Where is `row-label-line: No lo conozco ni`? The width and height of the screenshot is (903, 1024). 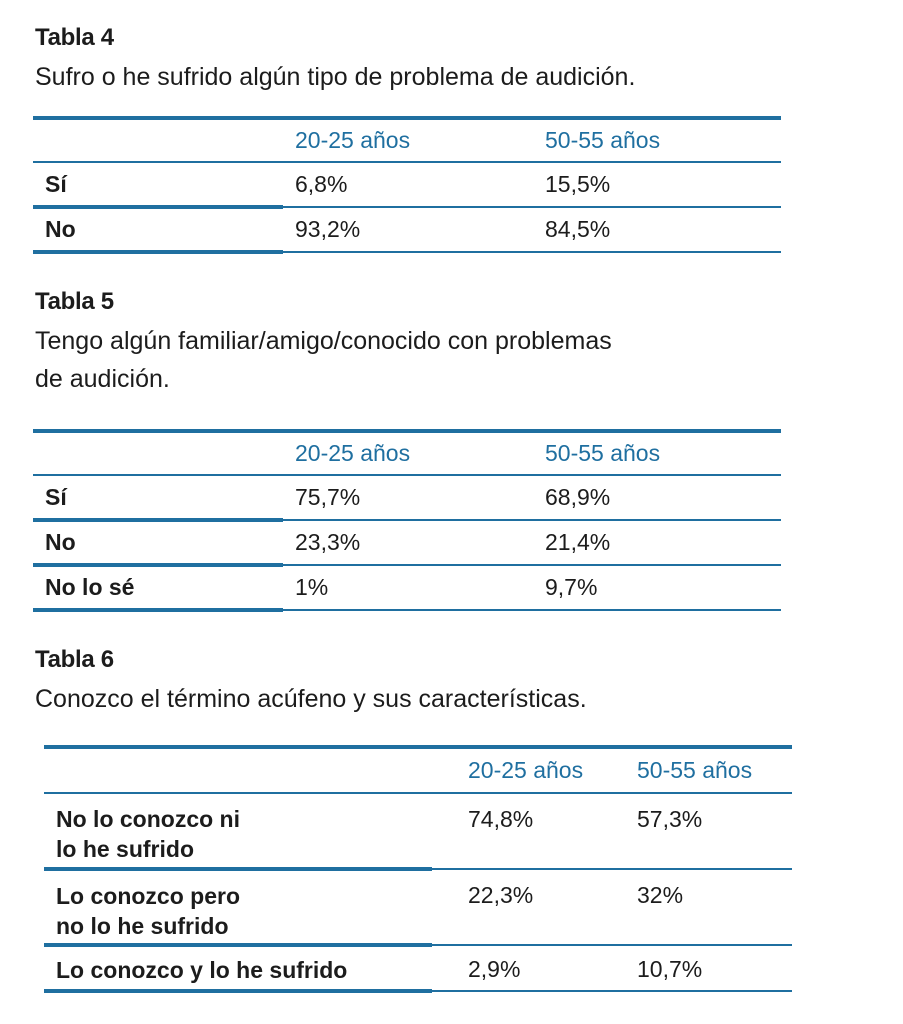
row-label-line: No lo conozco ni is located at coordinates (148, 819).